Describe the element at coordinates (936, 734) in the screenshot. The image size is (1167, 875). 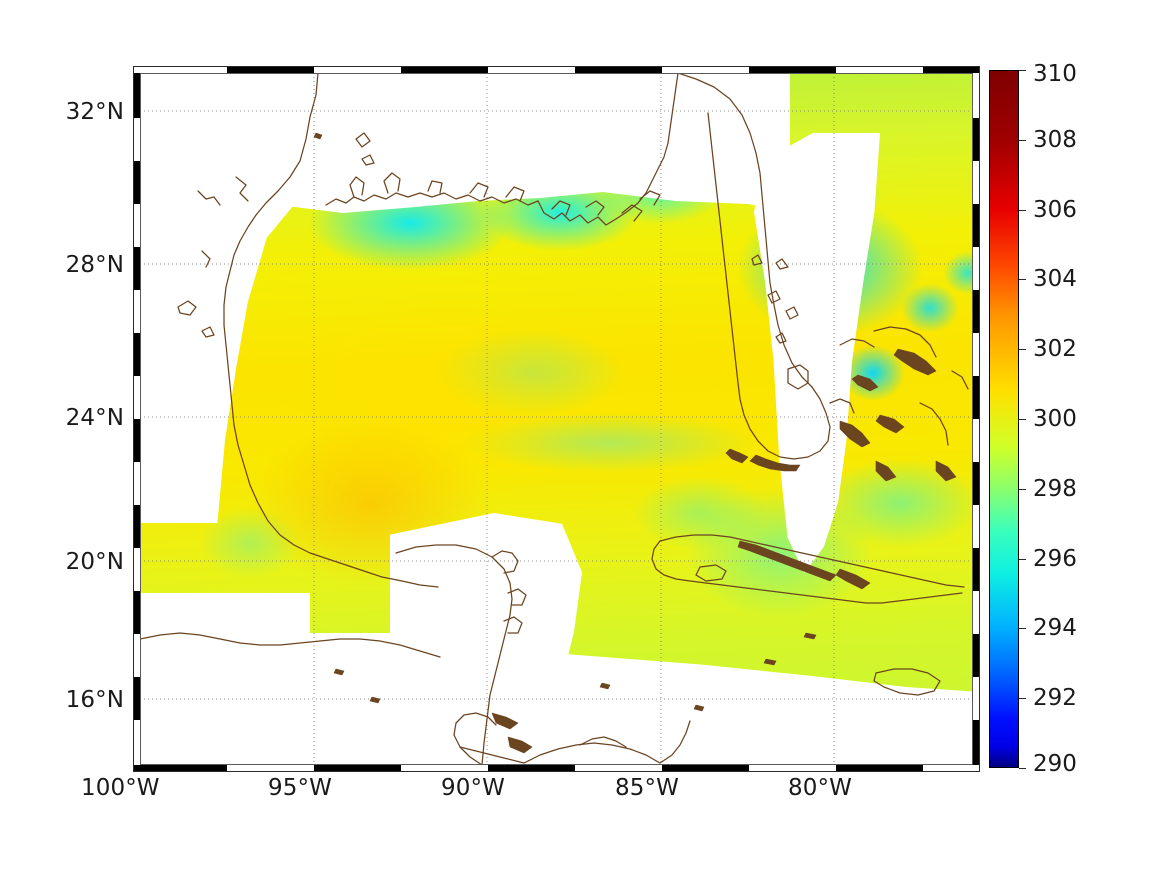
I see `no-data-mask-southeast` at that location.